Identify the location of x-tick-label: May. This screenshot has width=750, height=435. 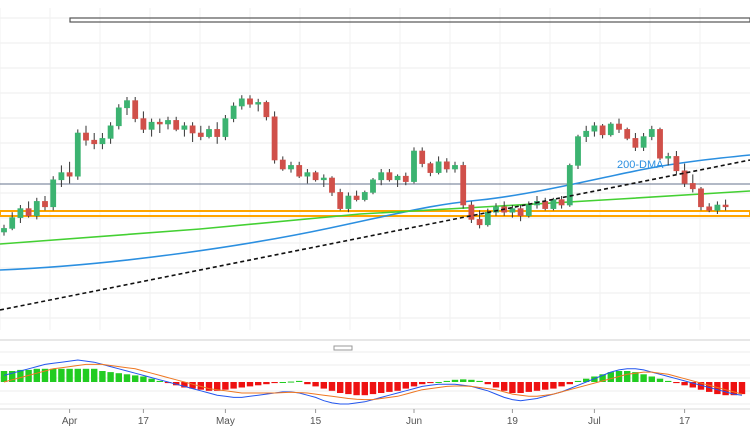
(225, 421).